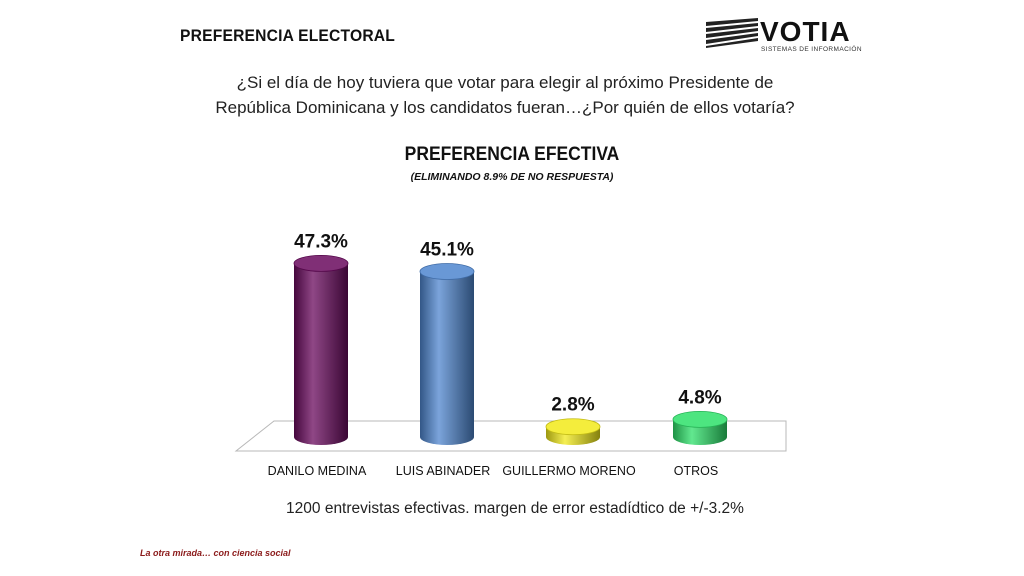 This screenshot has width=1024, height=576. Describe the element at coordinates (512, 154) in the screenshot. I see `chart-title: PREFERENCIA EFECTIVA` at that location.